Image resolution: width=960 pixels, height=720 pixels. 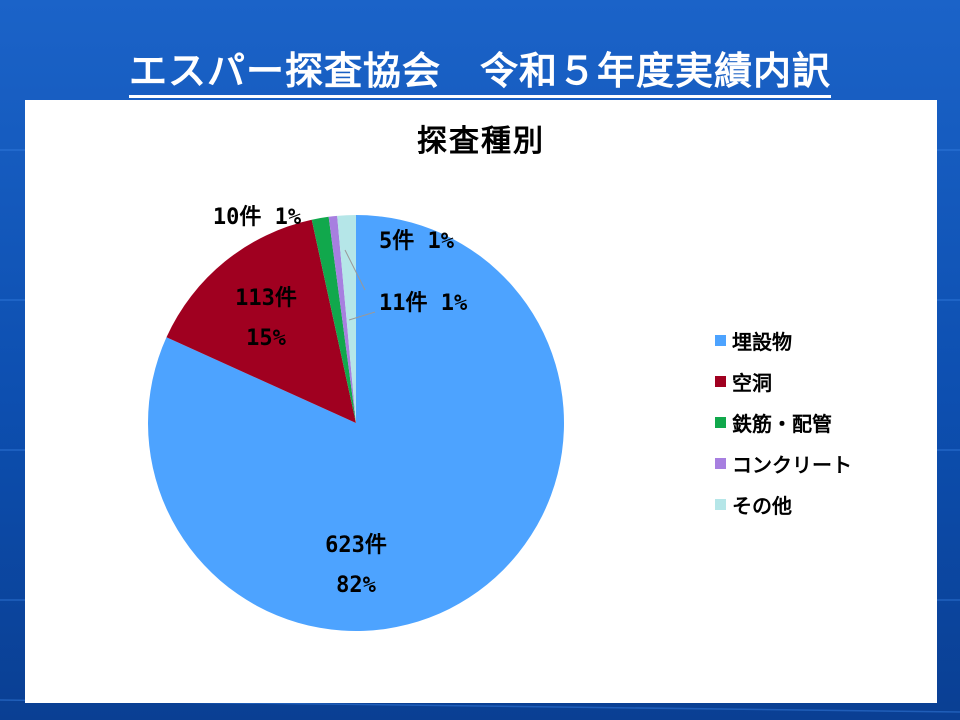 What do you see at coordinates (257, 217) in the screenshot?
I see `data-label-3: 10件 1%` at bounding box center [257, 217].